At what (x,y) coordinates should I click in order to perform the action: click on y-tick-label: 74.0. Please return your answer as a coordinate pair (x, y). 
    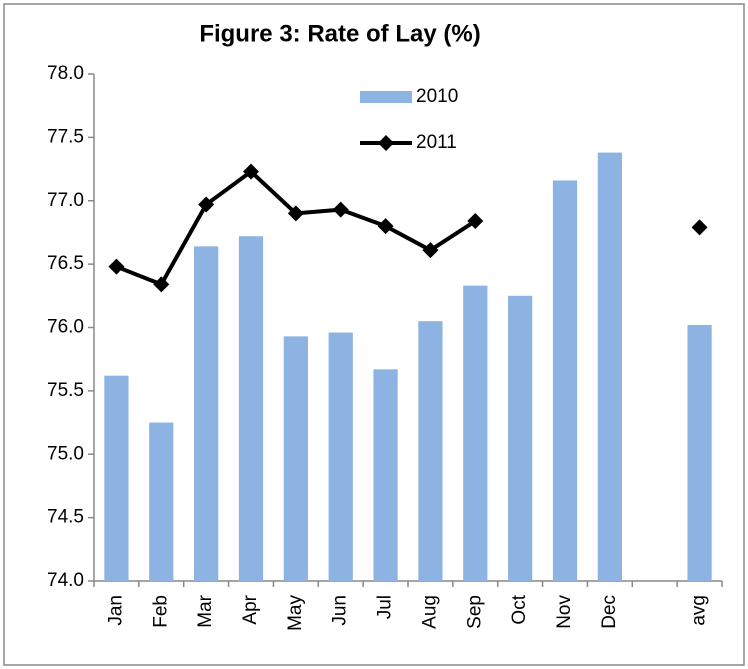
    Looking at the image, I should click on (65, 580).